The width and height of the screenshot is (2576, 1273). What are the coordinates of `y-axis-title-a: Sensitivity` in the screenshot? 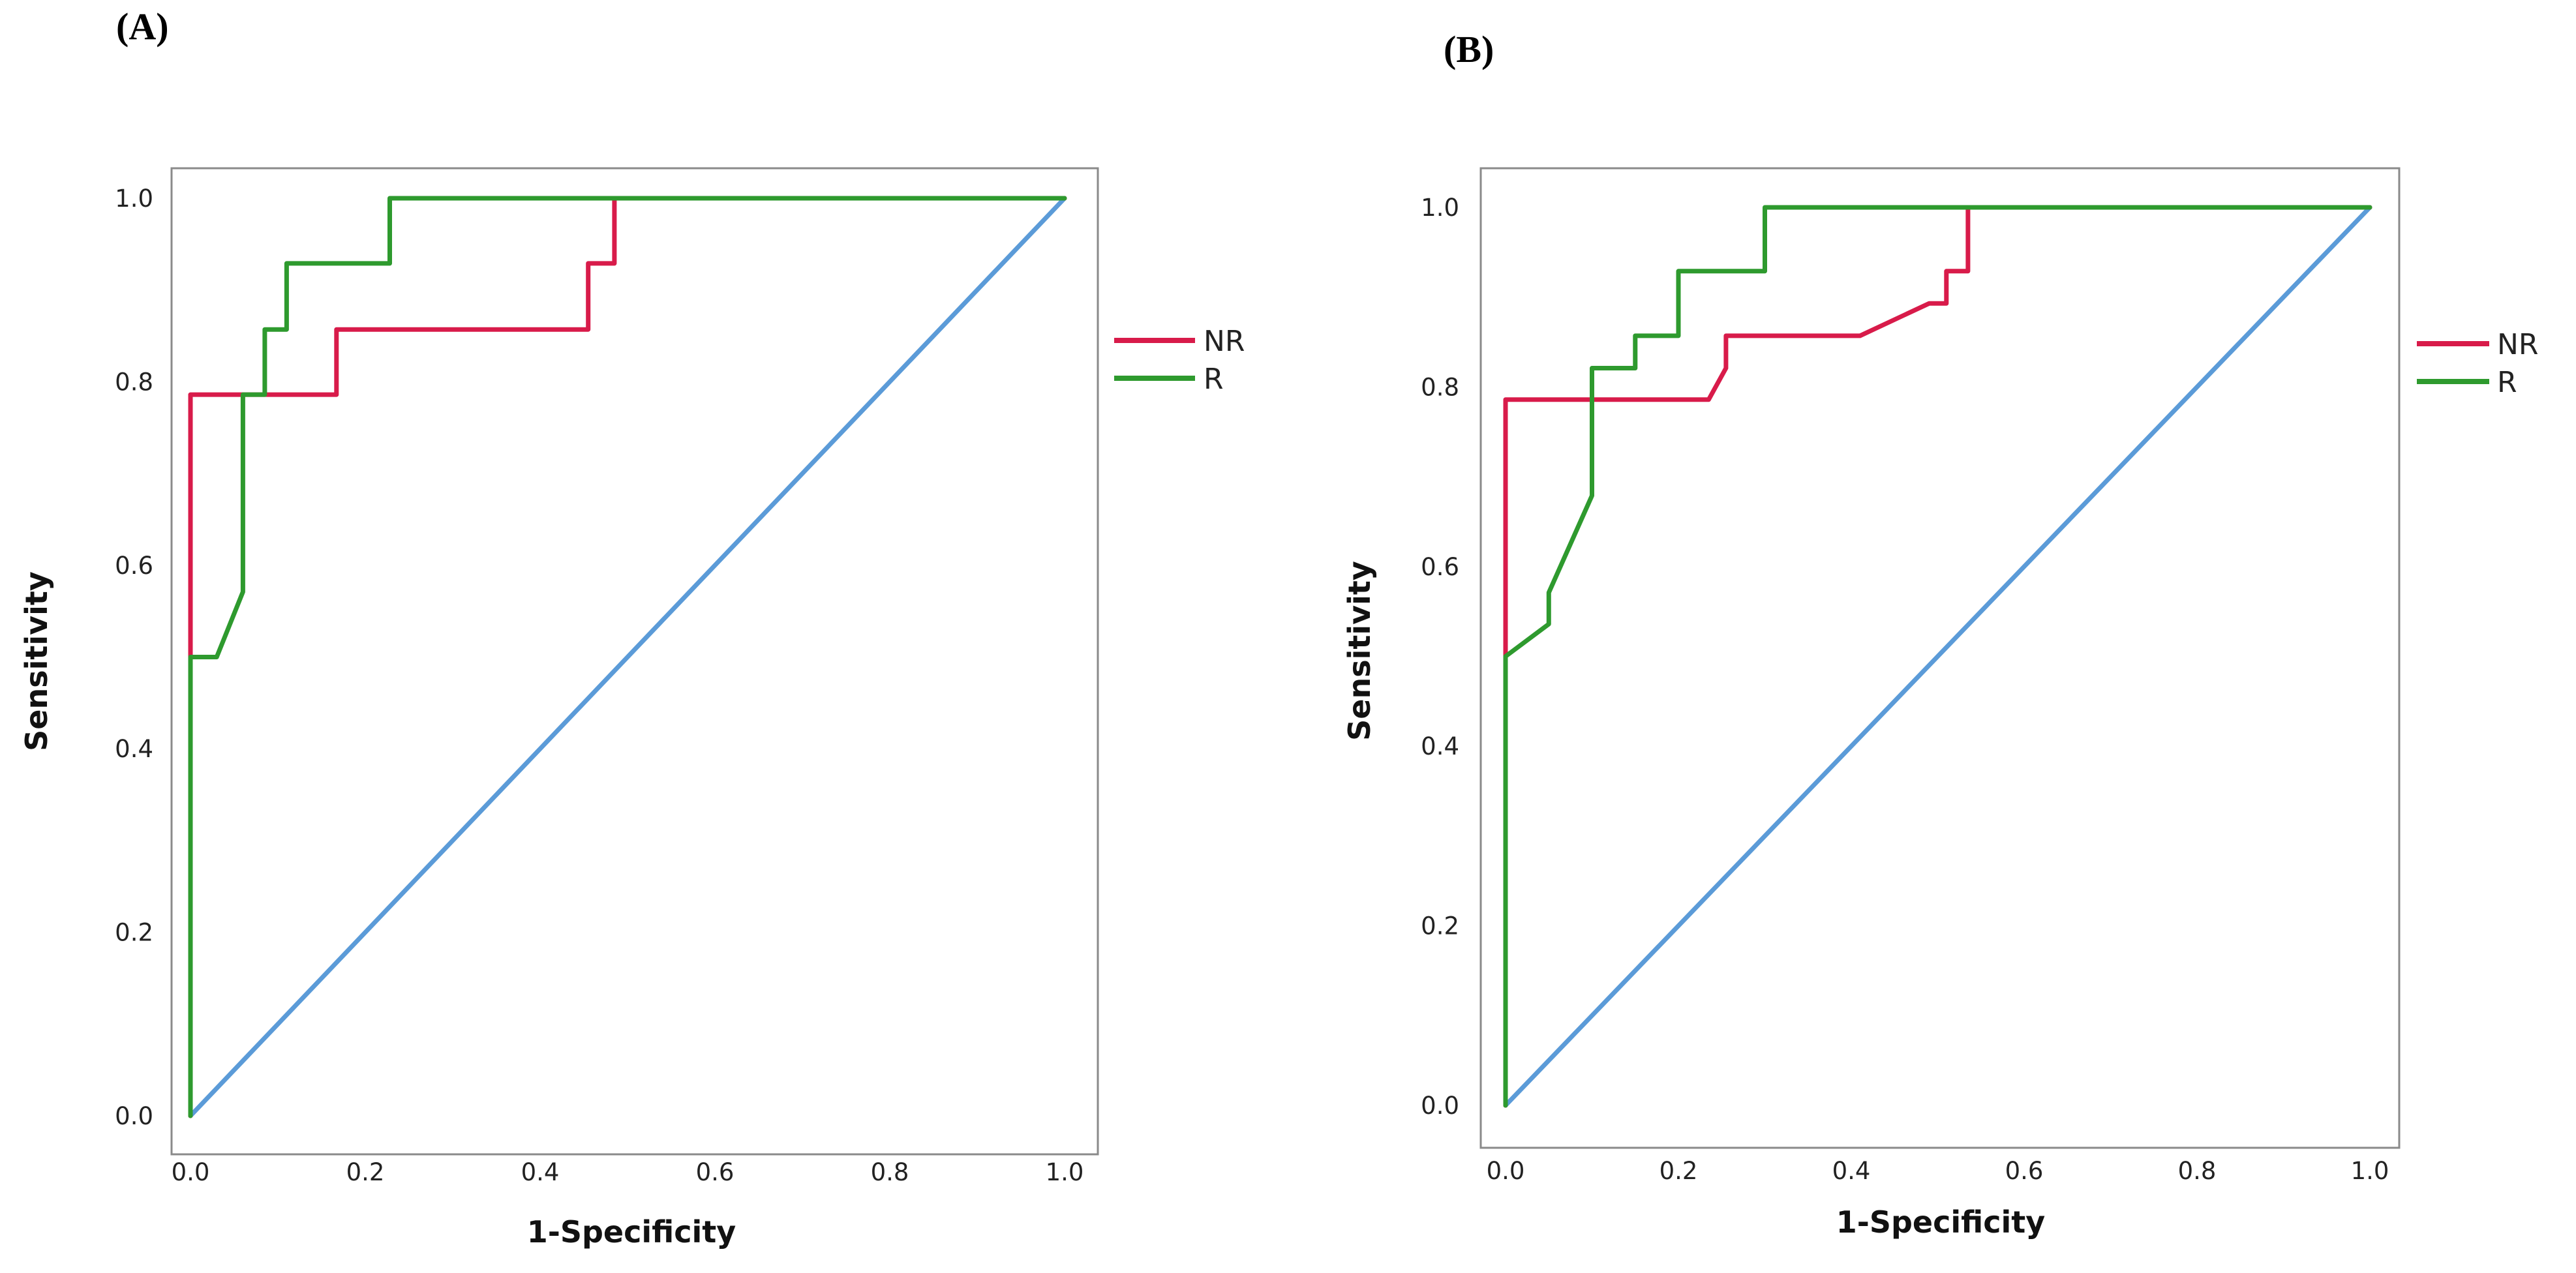 It's located at (37, 661).